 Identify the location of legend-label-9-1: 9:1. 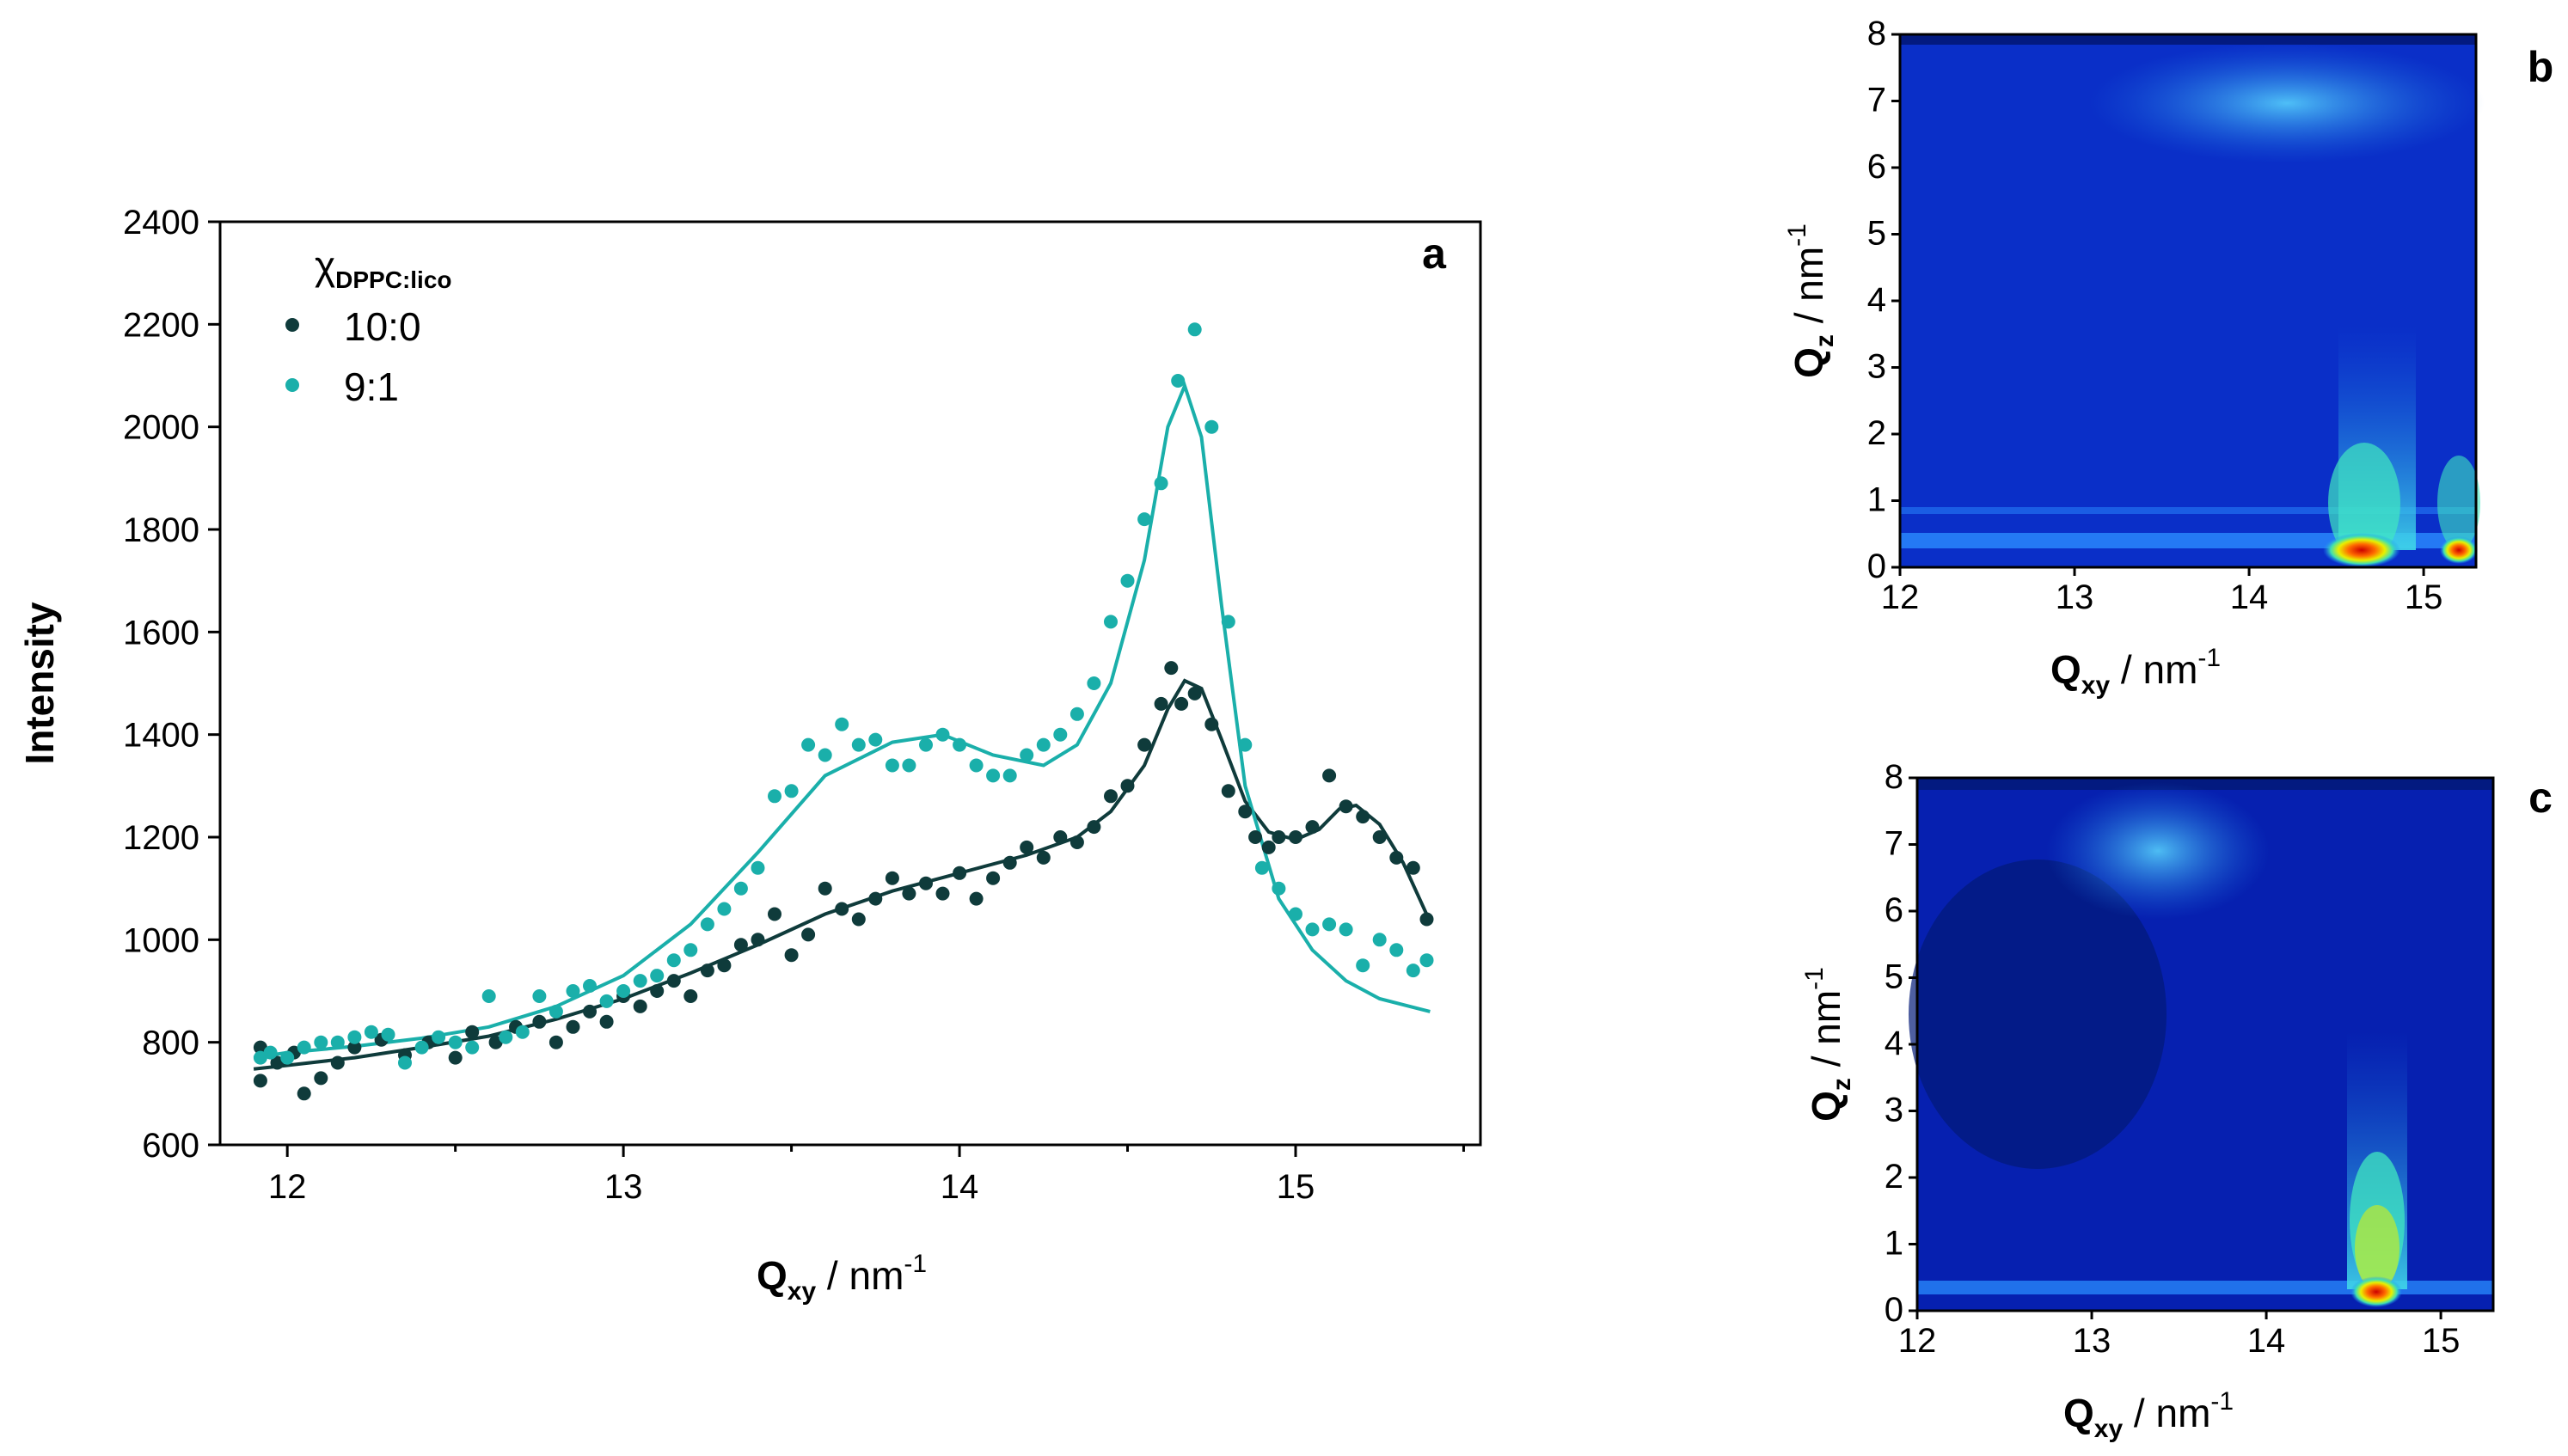
(371, 387).